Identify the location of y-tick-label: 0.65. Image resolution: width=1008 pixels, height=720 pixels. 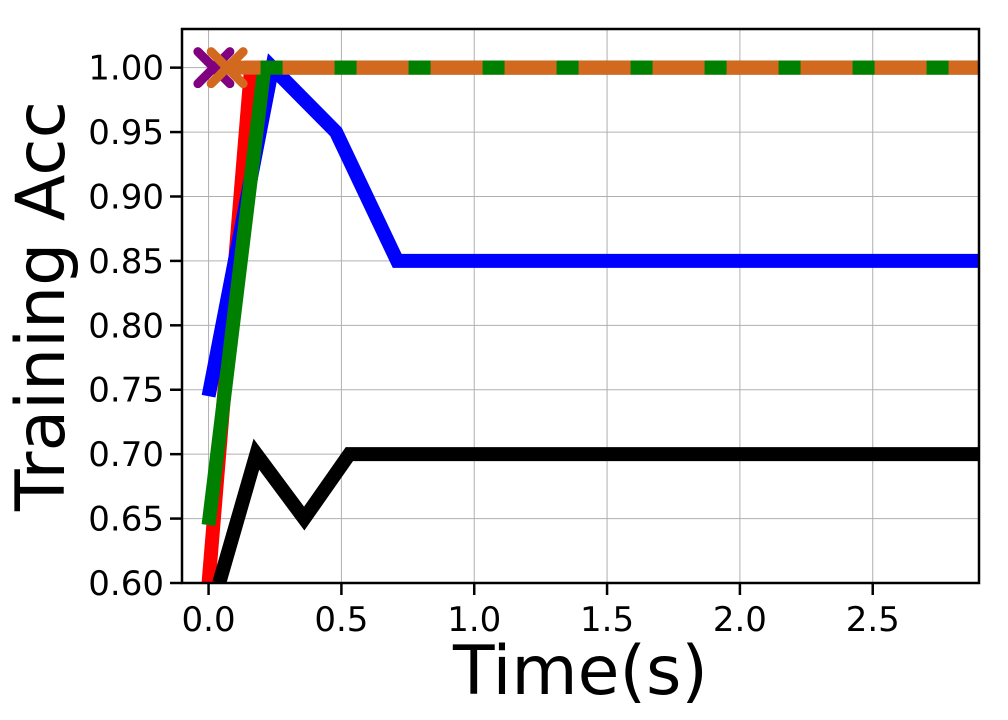
(126, 520).